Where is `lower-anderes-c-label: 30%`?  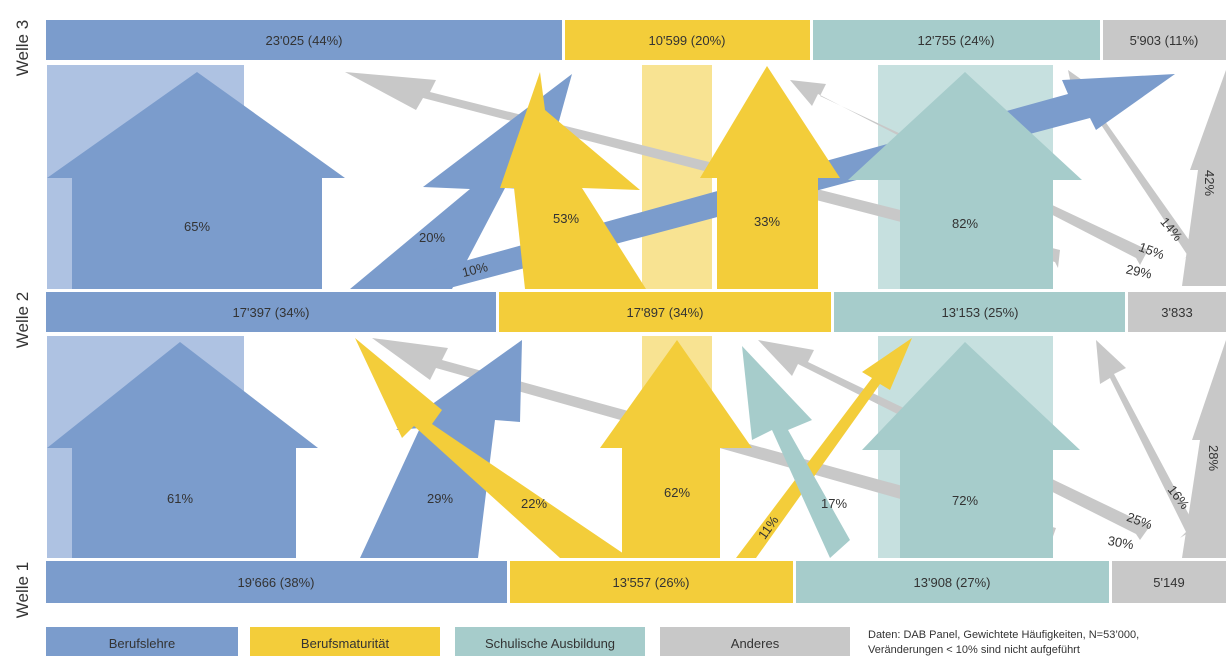 lower-anderes-c-label: 30% is located at coordinates (1121, 542).